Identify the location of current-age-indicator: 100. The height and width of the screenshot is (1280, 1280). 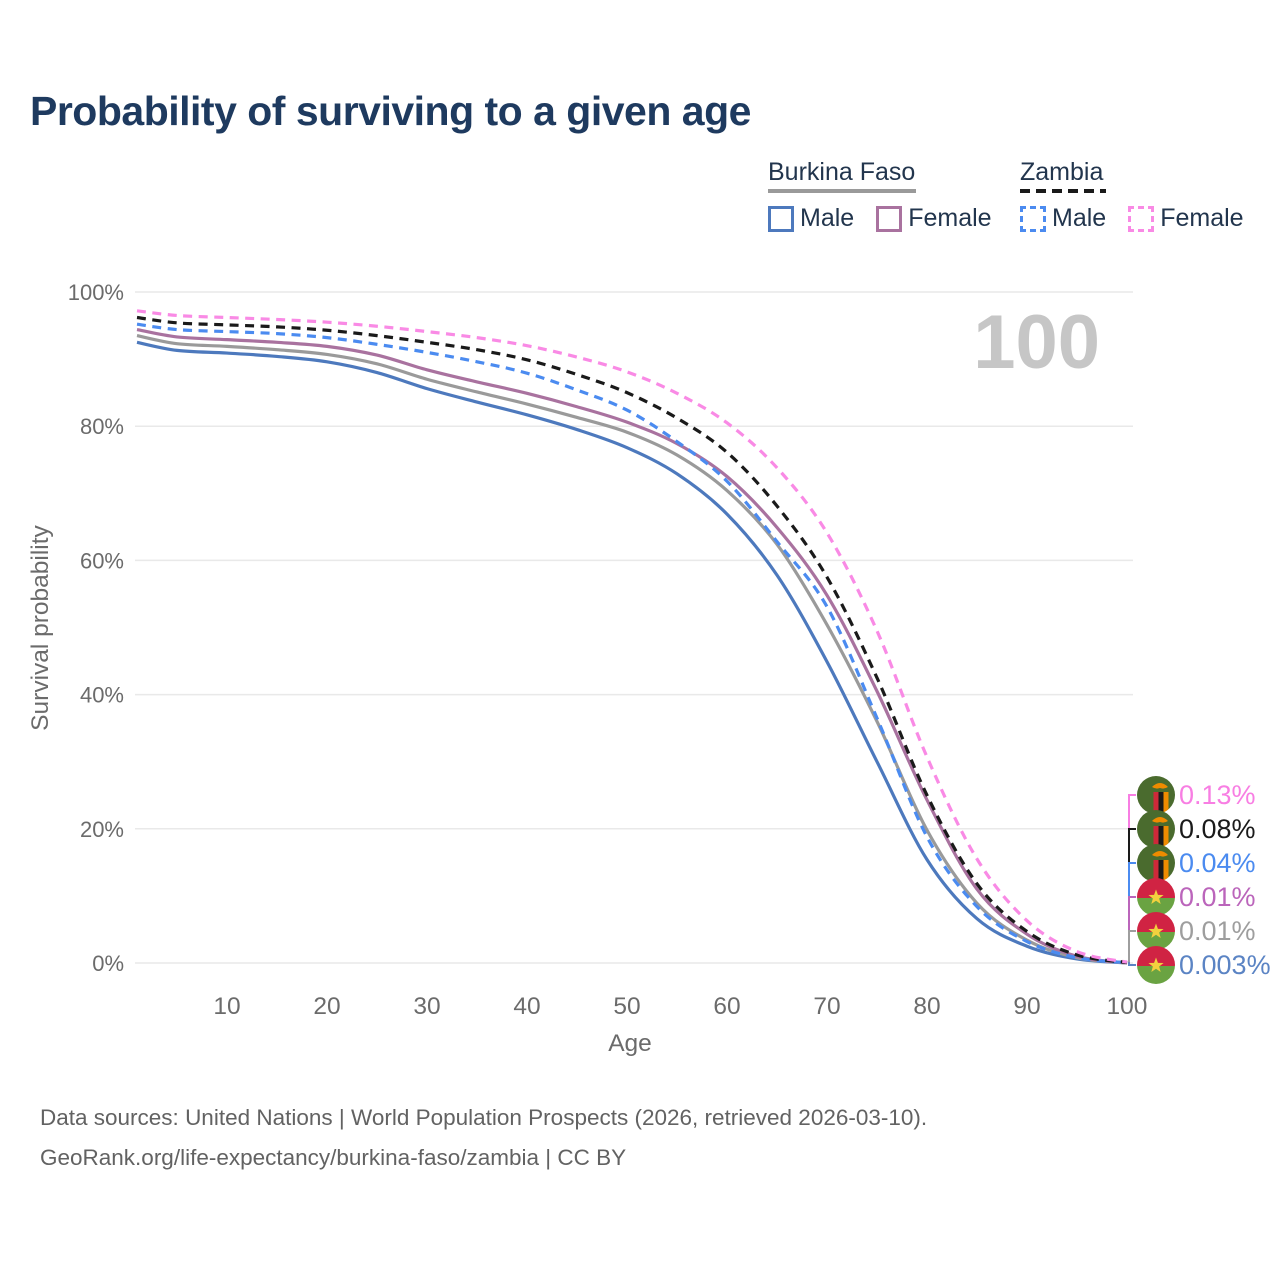
(1036, 342).